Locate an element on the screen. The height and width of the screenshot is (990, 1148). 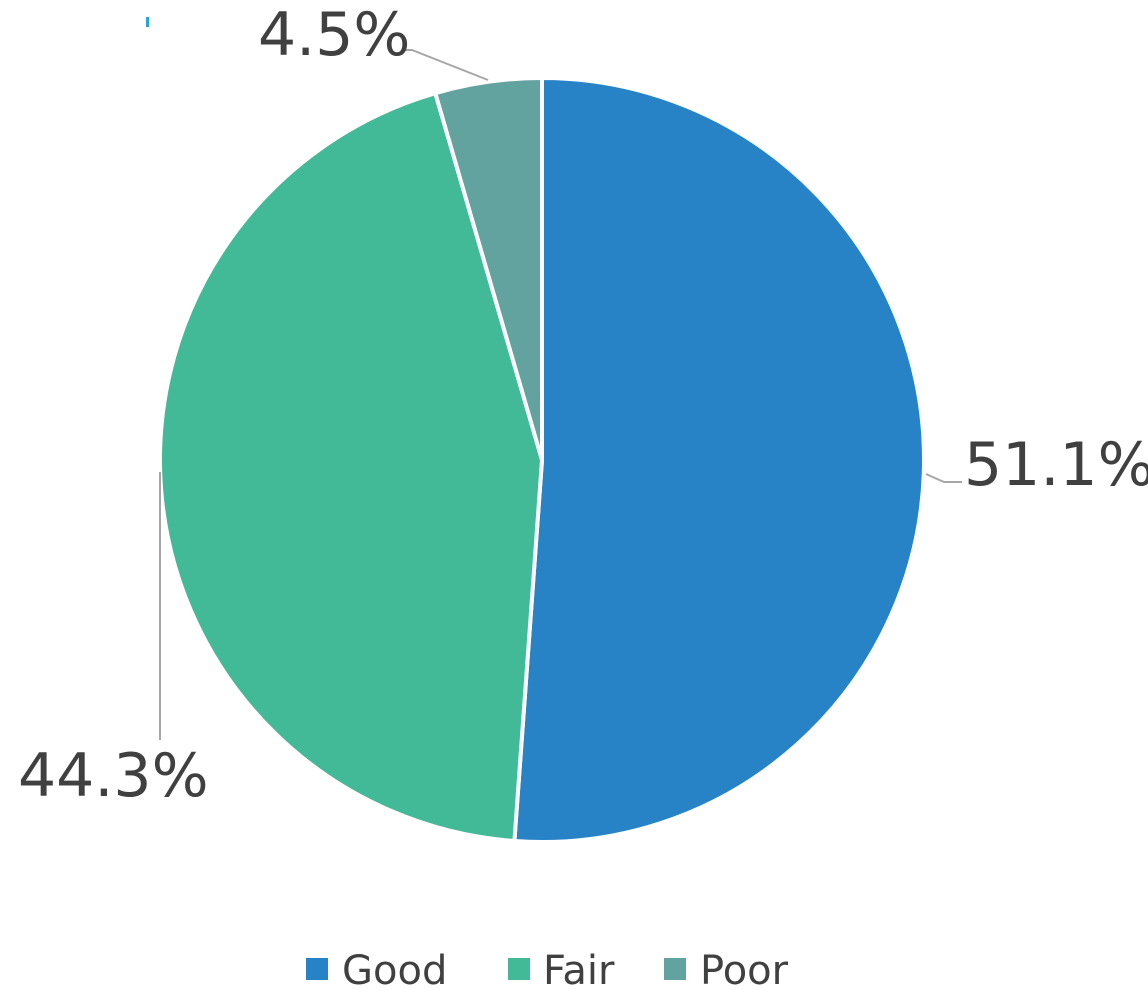
legend-swatch-good is located at coordinates (317, 969).